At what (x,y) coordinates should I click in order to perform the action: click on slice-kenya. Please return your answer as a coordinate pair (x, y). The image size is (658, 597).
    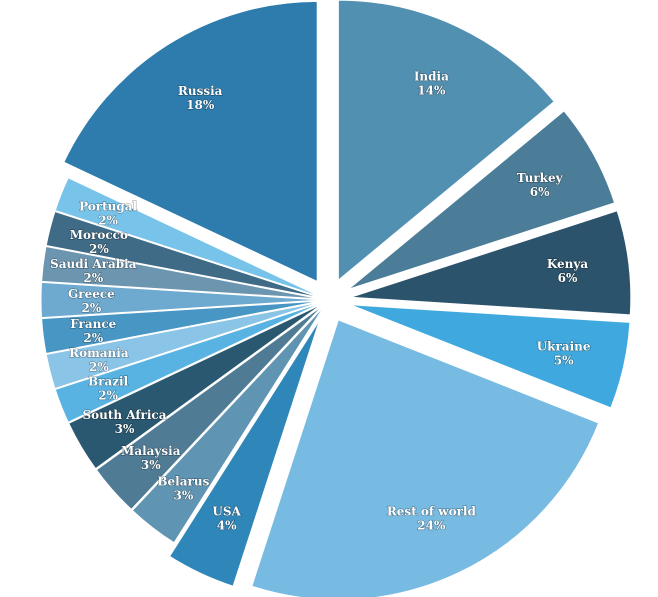
    Looking at the image, I should click on (491, 263).